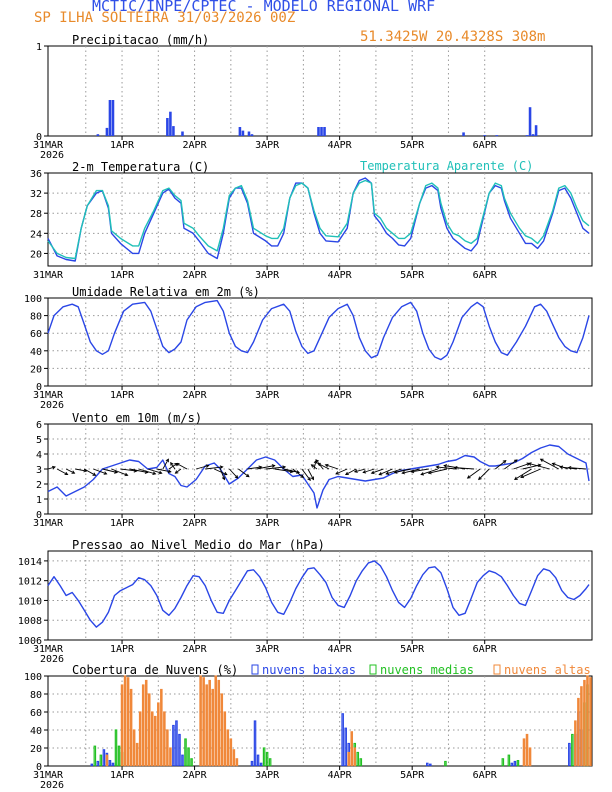 Image resolution: width=612 pixels, height=792 pixels. What do you see at coordinates (39, 440) in the screenshot?
I see `wind-ylabel: 5` at bounding box center [39, 440].